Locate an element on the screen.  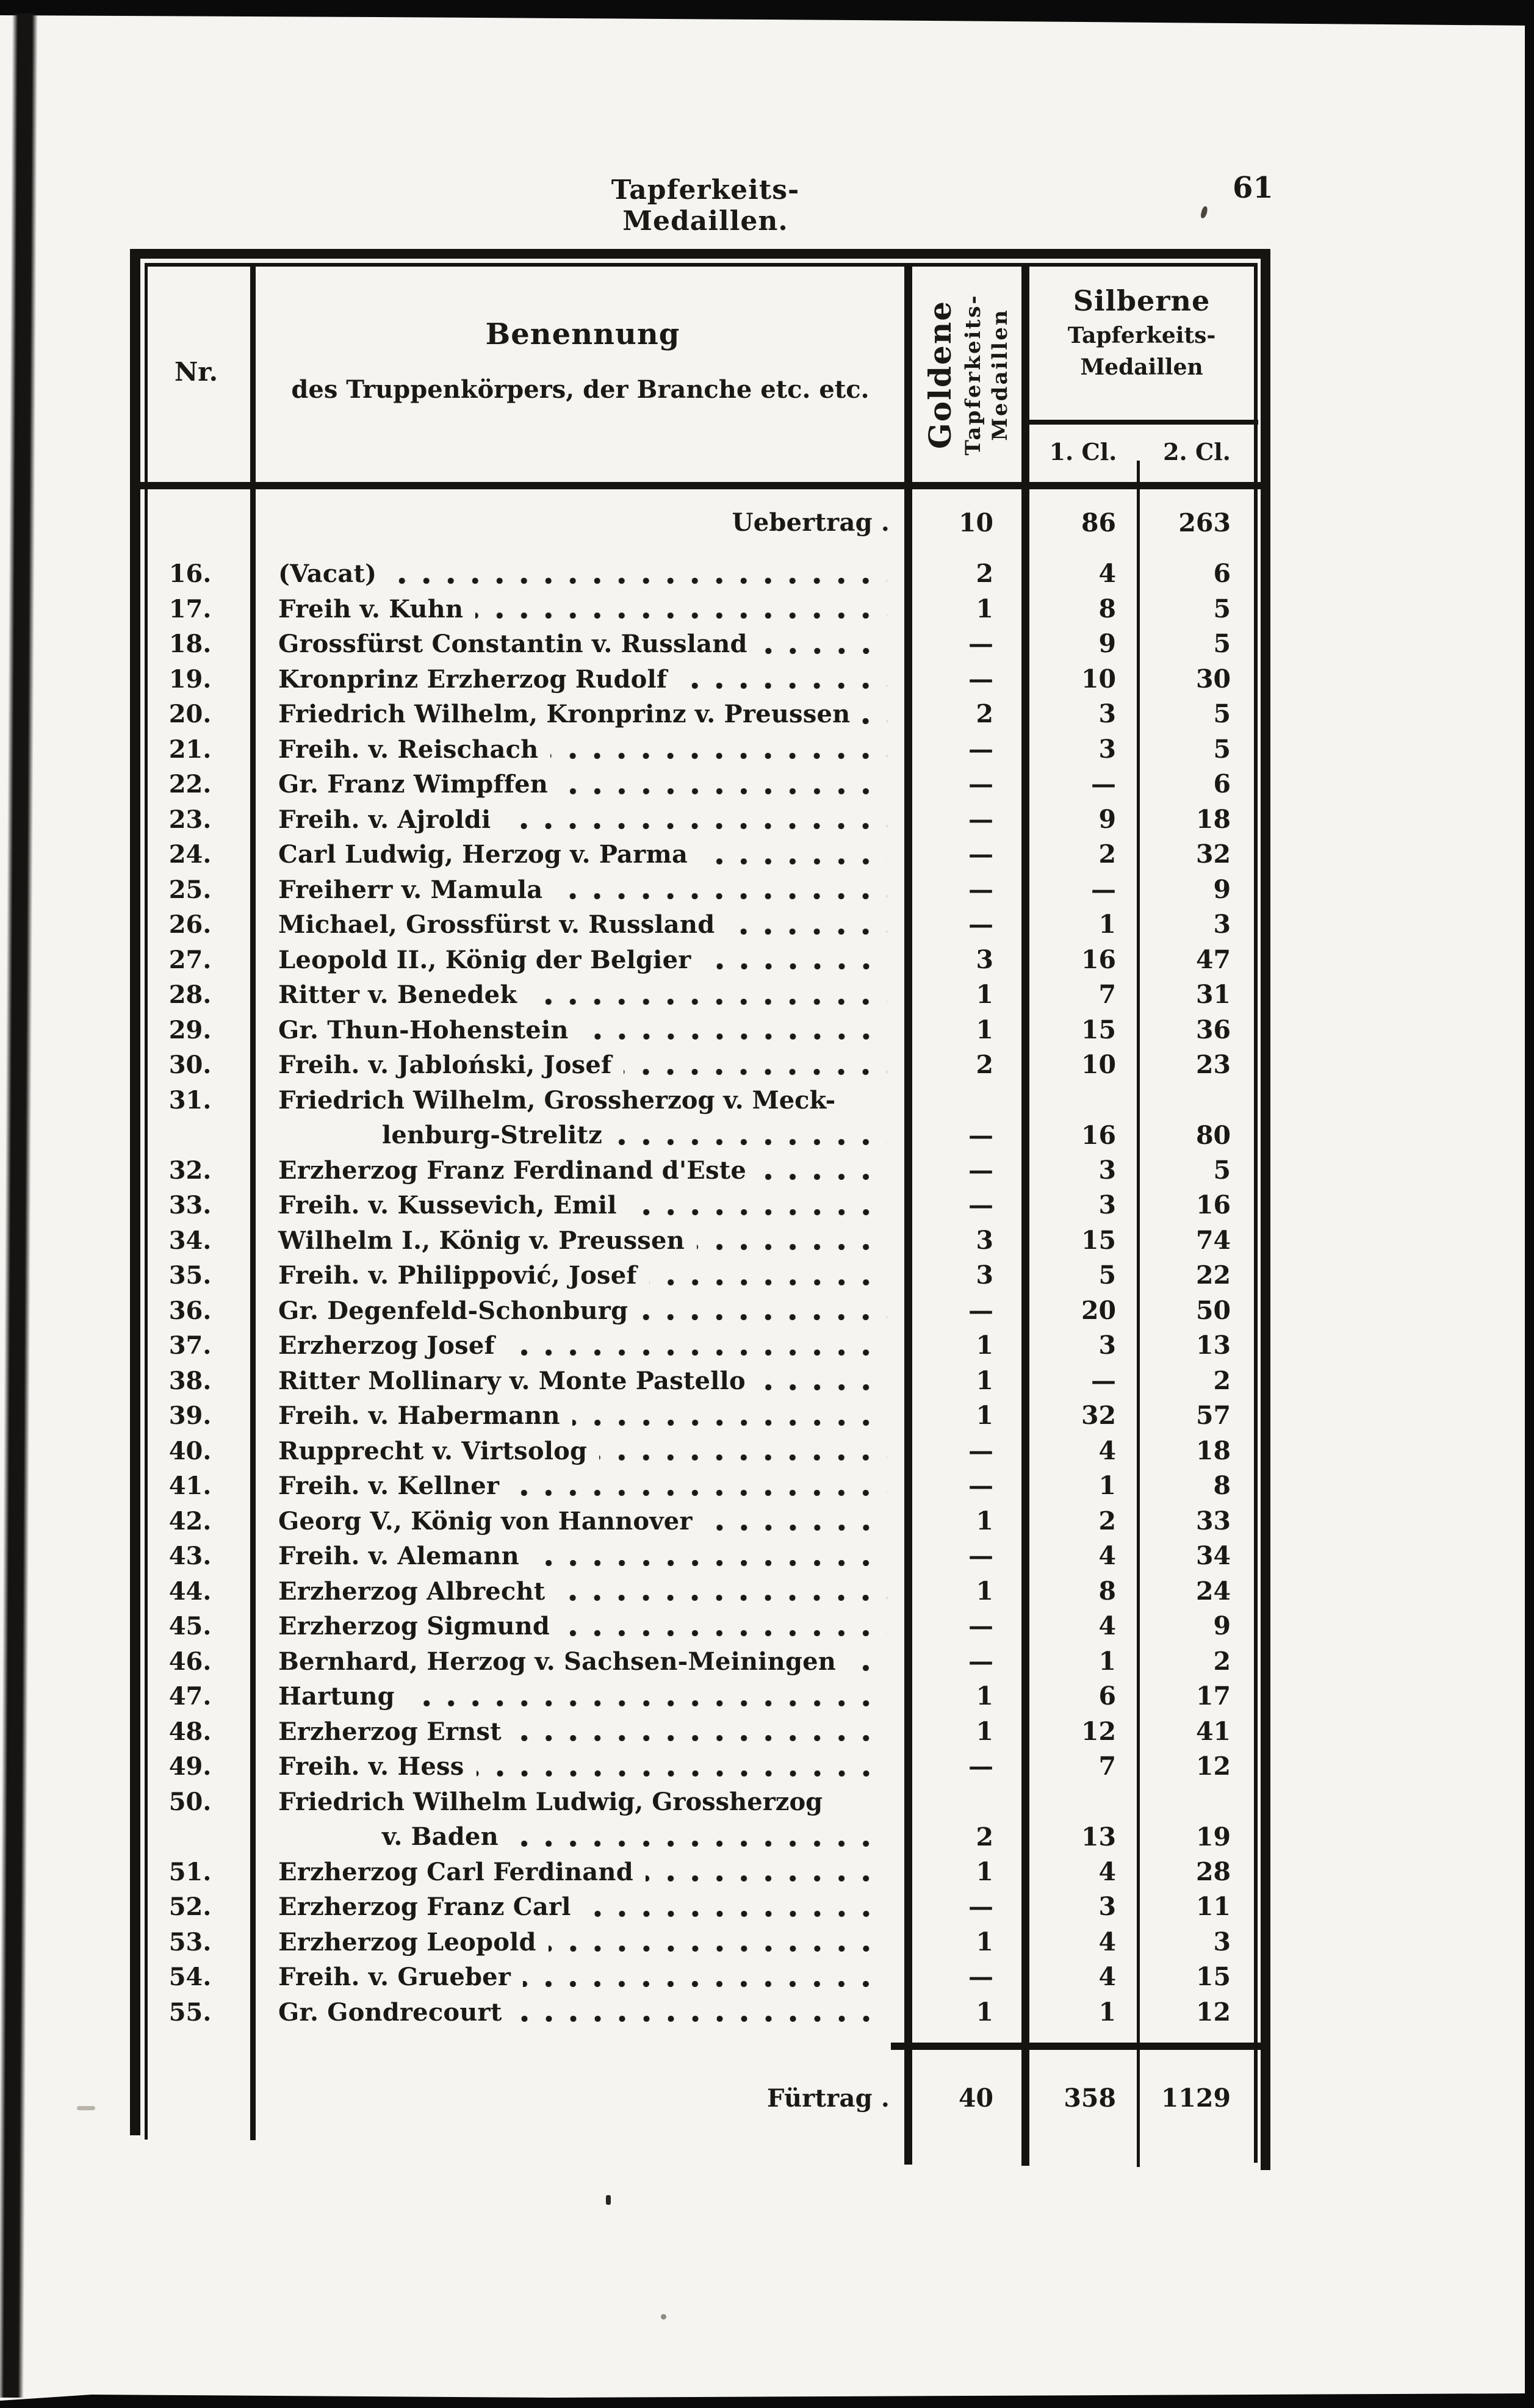
table-row: 17. Freih v. Kuhn 1 8 5 is located at coordinates (700, 609).